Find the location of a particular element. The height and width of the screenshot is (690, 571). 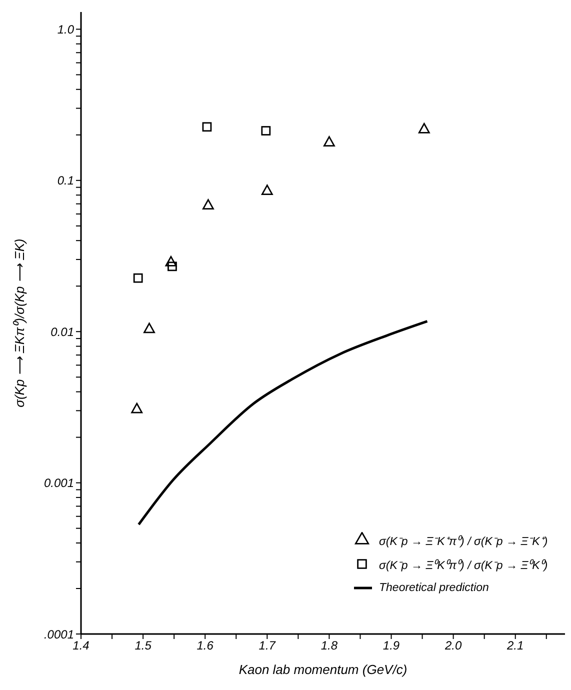

x-tick-label: 1.9 is located at coordinates (391, 645).